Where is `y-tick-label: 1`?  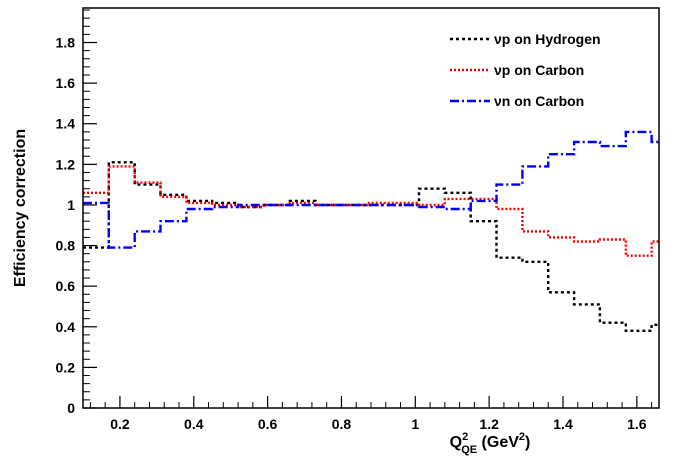 y-tick-label: 1 is located at coordinates (71, 205).